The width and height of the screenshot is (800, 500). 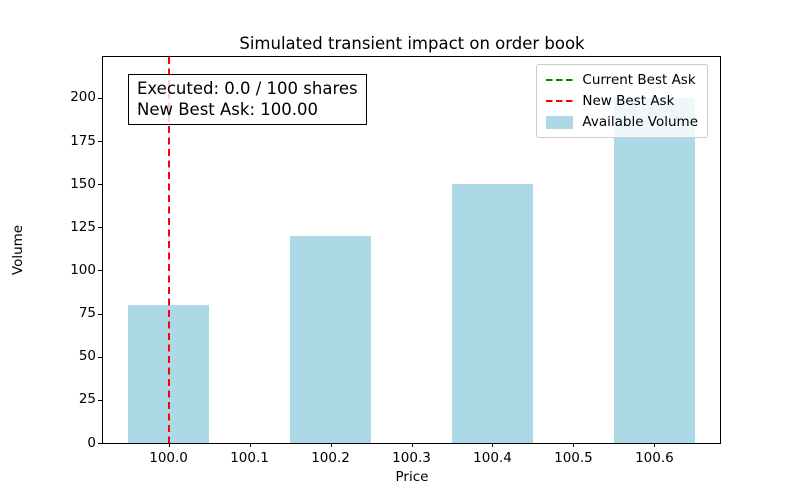 I want to click on x-tick-label: 100.4, so click(x=492, y=458).